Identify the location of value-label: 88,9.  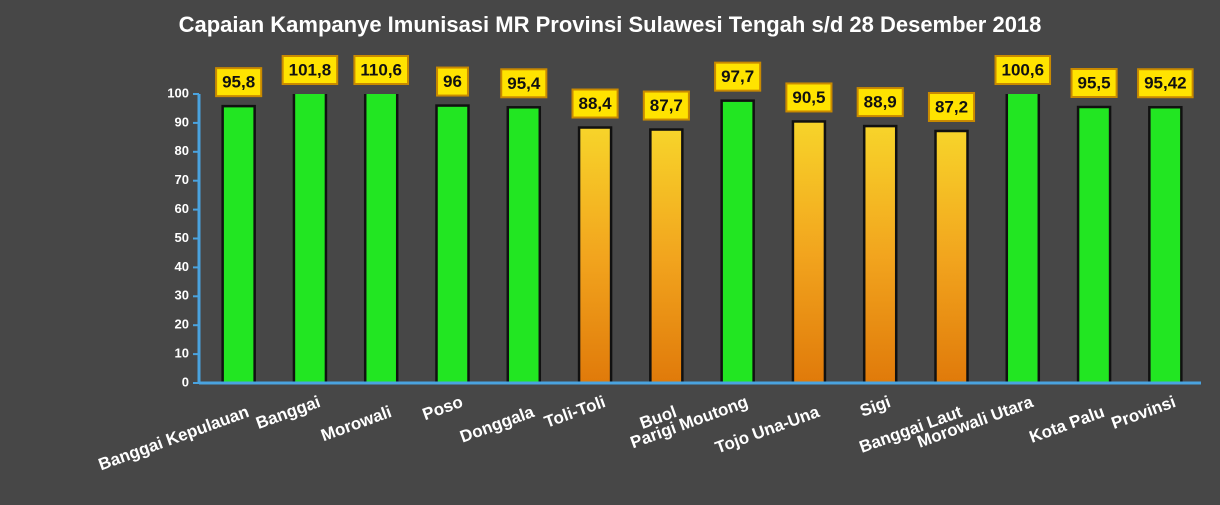
(880, 102).